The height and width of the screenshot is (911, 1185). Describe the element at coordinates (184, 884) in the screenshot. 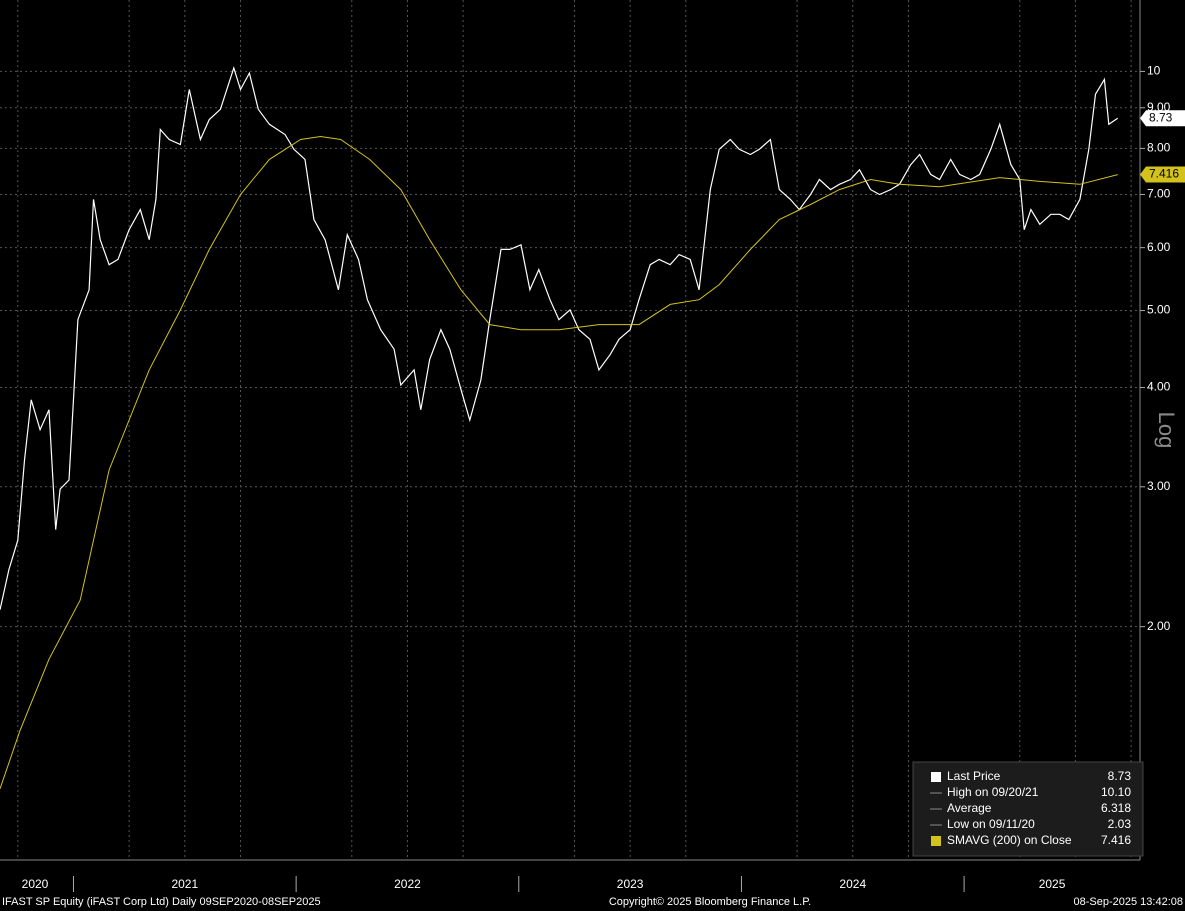

I see `x-tick-label: 2021` at that location.